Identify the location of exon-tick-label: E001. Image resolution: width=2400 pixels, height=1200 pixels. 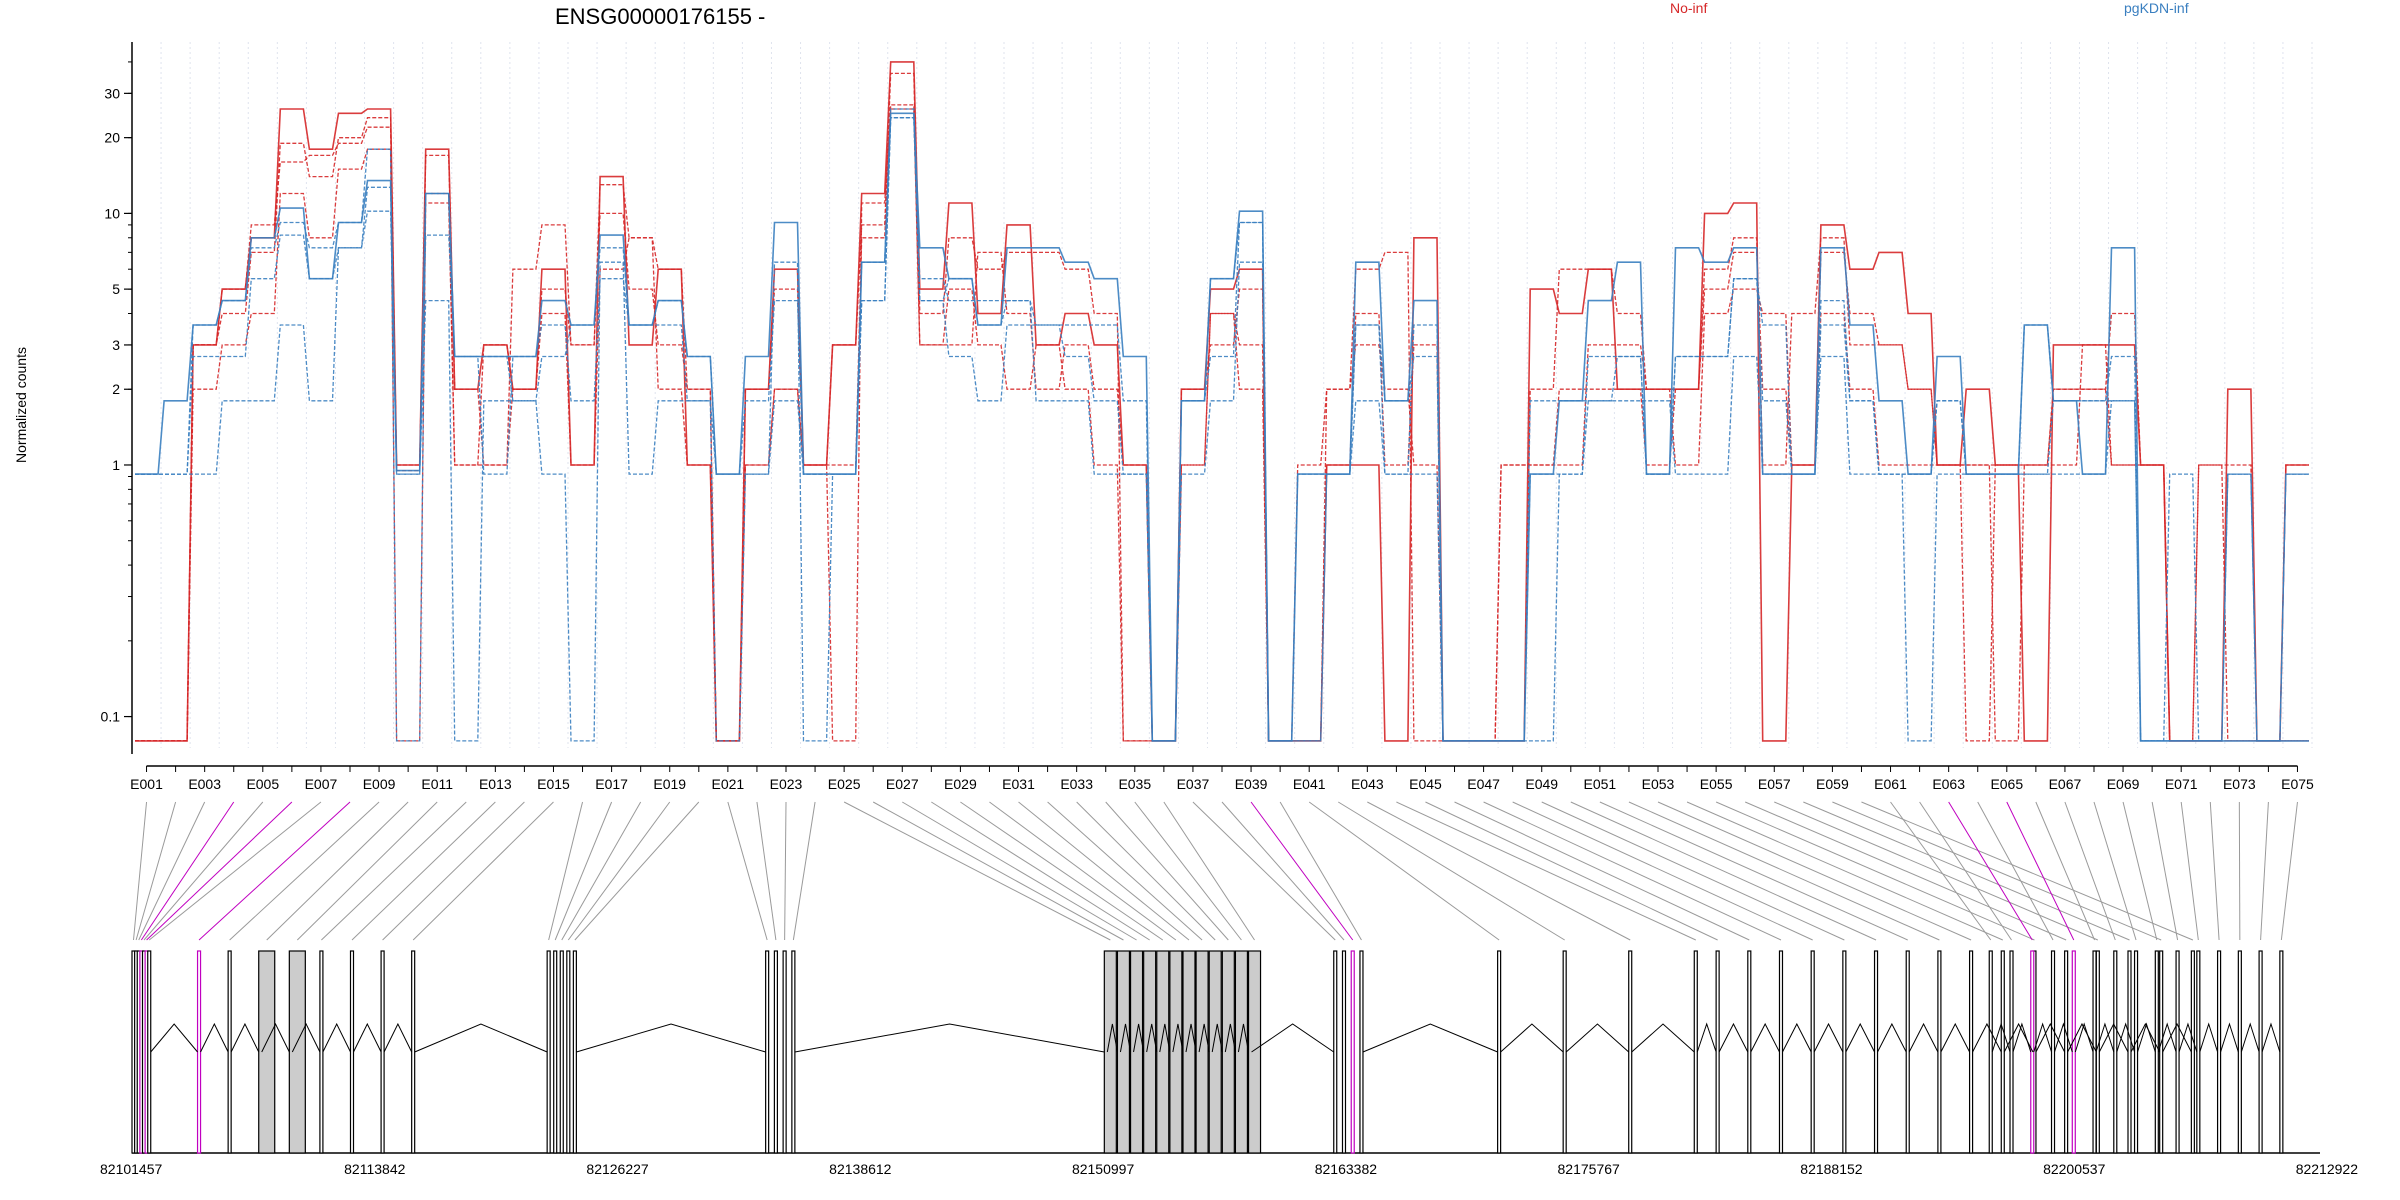
(146, 784).